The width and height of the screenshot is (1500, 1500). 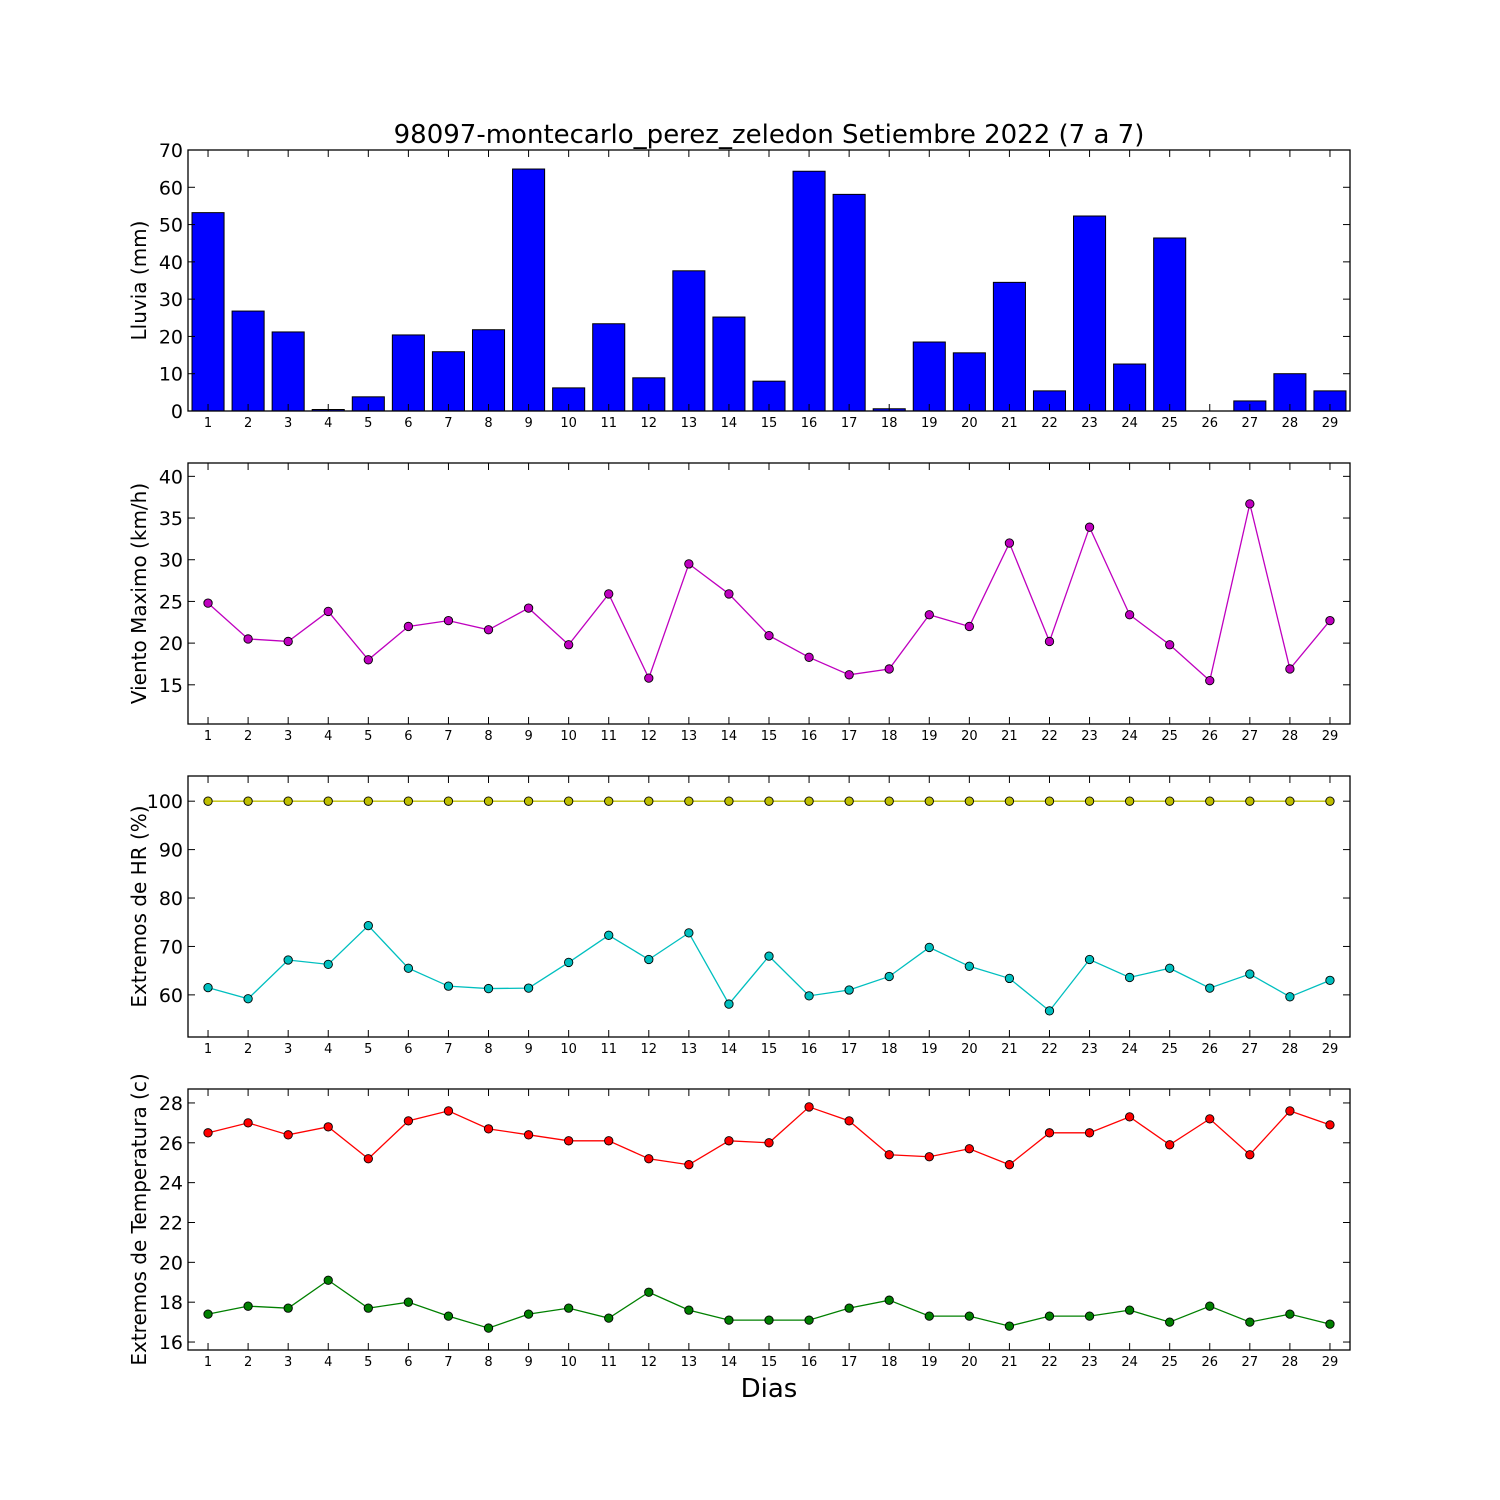 What do you see at coordinates (171, 1303) in the screenshot?
I see `y-tick-label: 18` at bounding box center [171, 1303].